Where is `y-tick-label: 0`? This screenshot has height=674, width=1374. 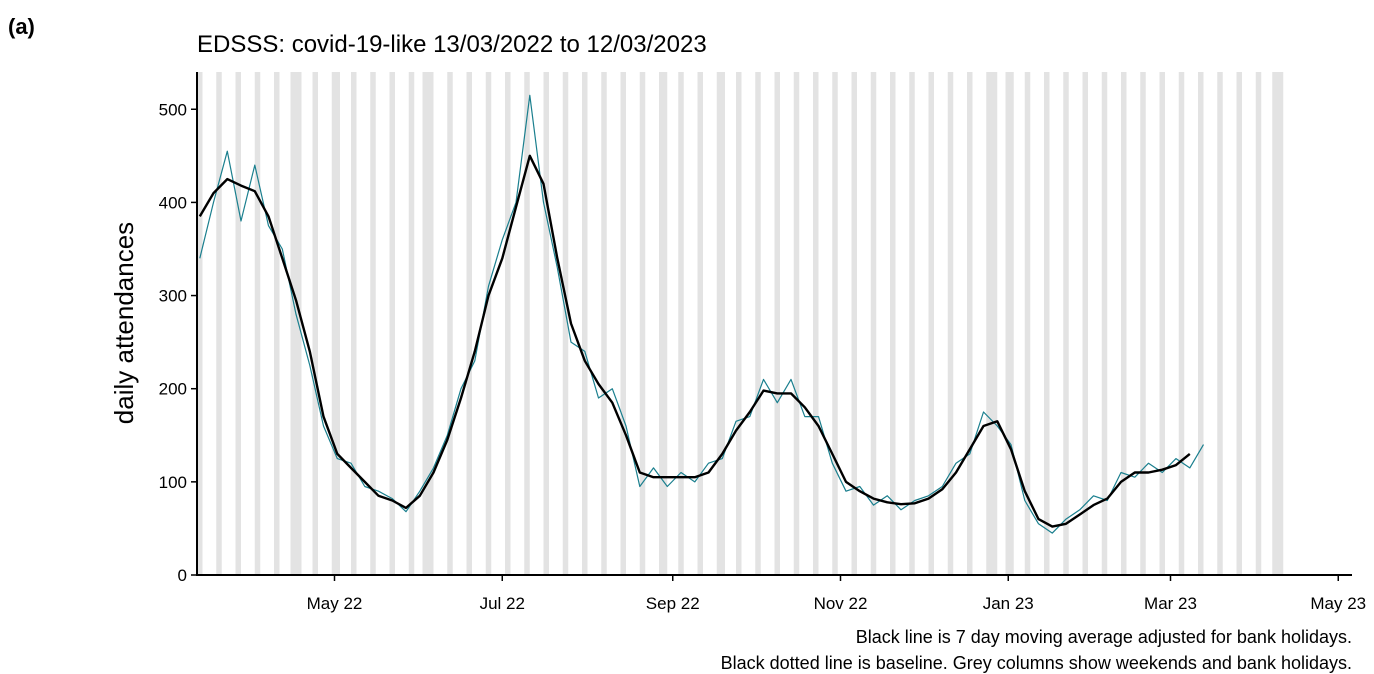
y-tick-label: 0 is located at coordinates (182, 575).